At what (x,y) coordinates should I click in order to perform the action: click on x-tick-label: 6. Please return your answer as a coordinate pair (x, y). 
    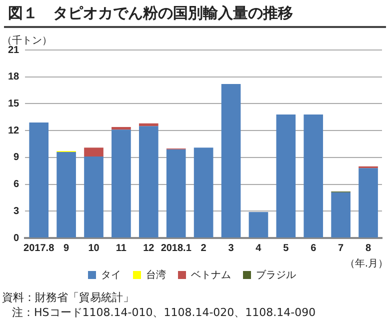
    Looking at the image, I should click on (313, 248).